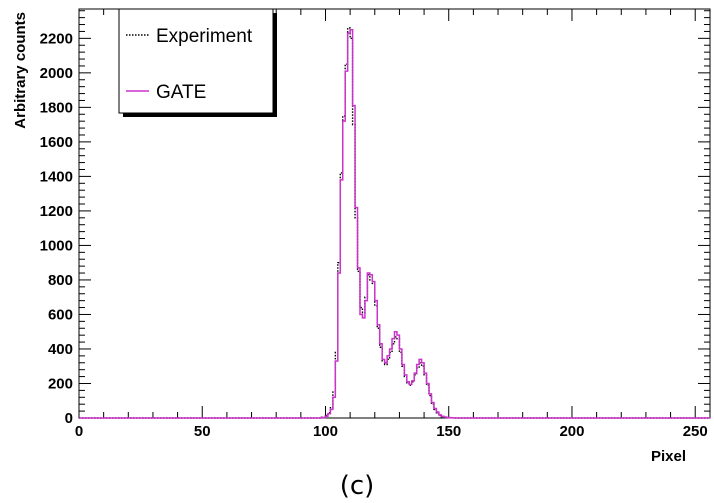 The width and height of the screenshot is (714, 503). Describe the element at coordinates (56, 176) in the screenshot. I see `y-tick-label: 1400` at that location.